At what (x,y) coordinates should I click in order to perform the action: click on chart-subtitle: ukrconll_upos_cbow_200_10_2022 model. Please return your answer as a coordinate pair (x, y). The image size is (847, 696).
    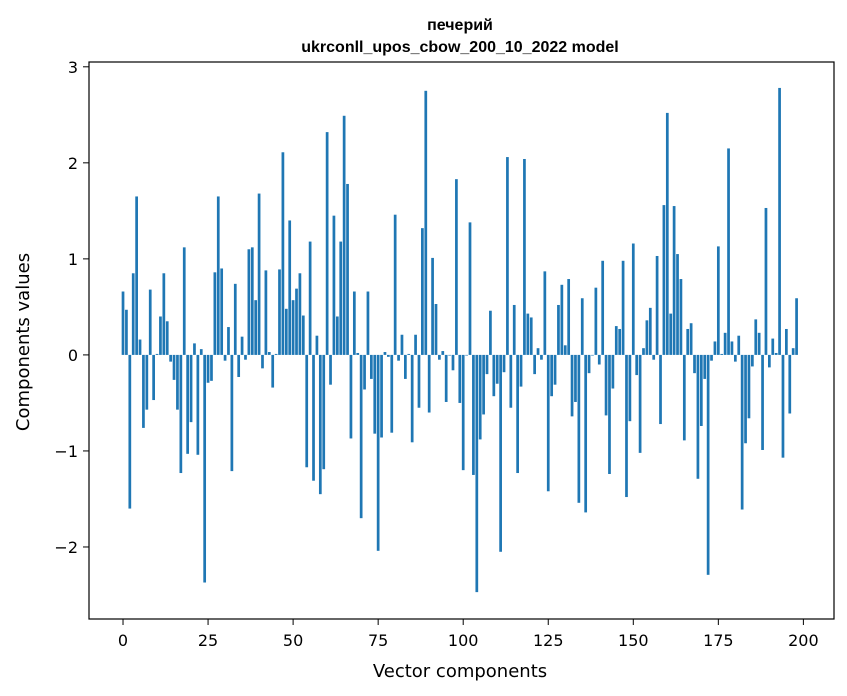
    Looking at the image, I should click on (459, 47).